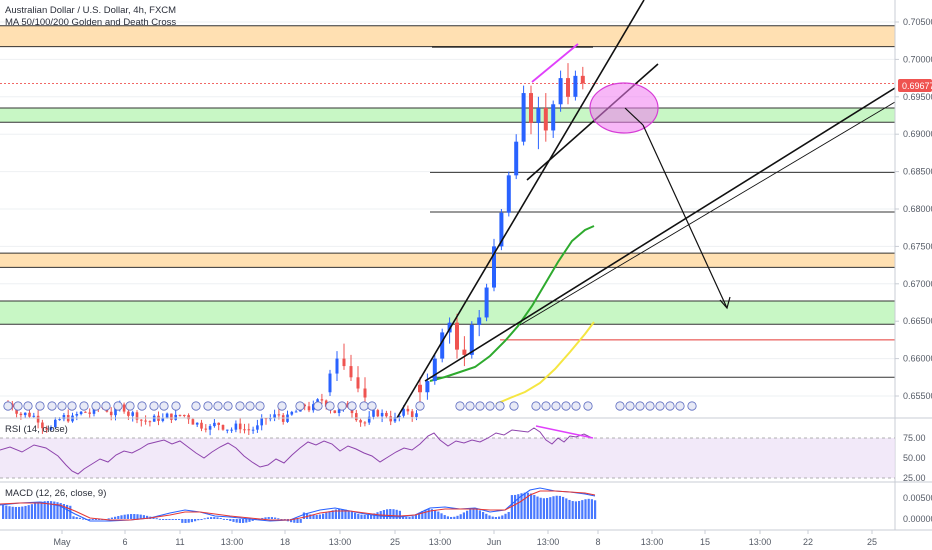  Describe the element at coordinates (62, 542) in the screenshot. I see `time-tick-label: May` at that location.